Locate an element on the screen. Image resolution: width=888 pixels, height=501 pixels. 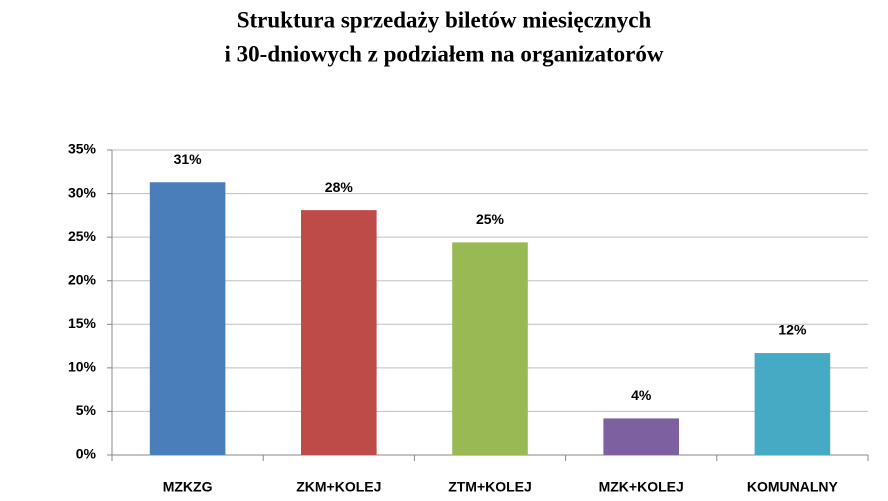
y-tick-label: 35% is located at coordinates (82, 149).